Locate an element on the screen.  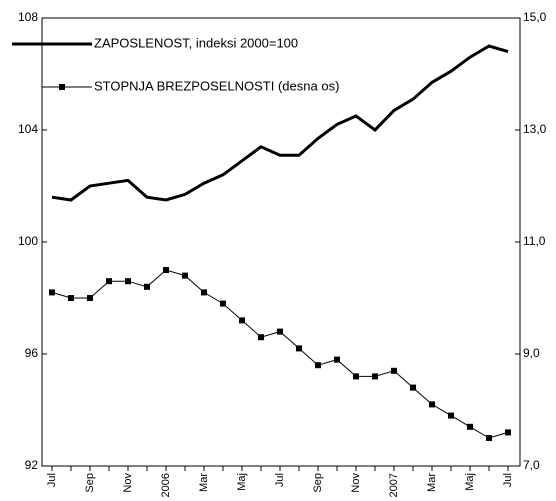
y2-tick-label: 11,0 is located at coordinates (534, 241).